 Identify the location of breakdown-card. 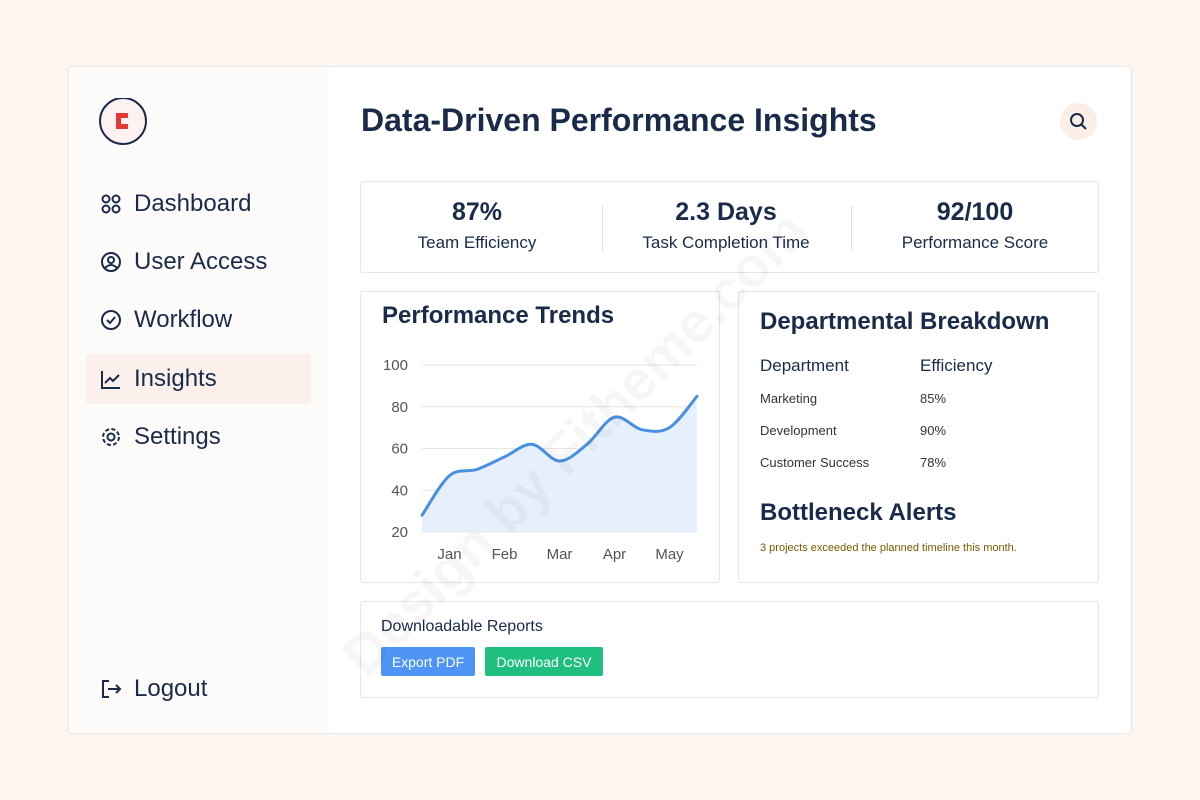
(918, 437).